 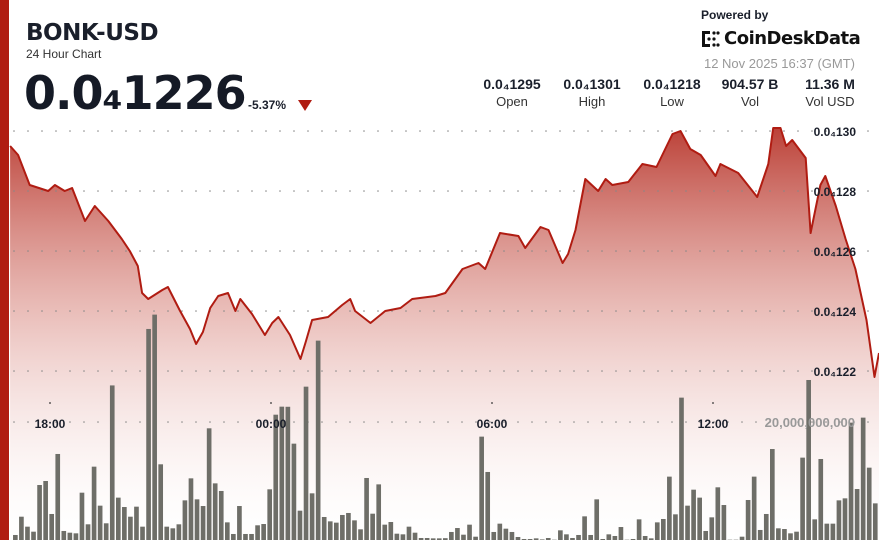 What do you see at coordinates (835, 252) in the screenshot?
I see `y-axis-labels: 0.0₄130 0.0₄128 0.0₄126 0.0₄124 0.0₄122` at bounding box center [835, 252].